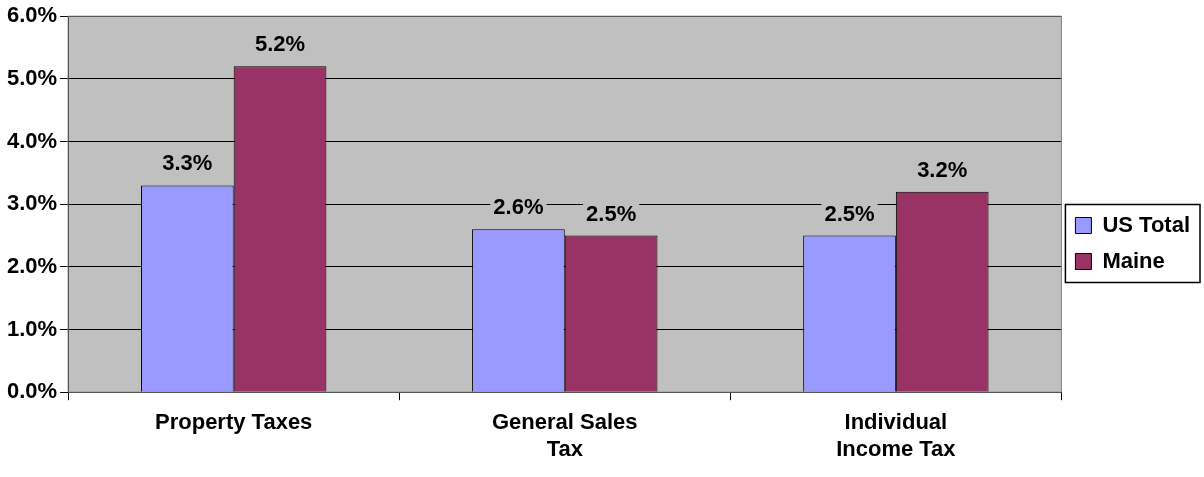 The height and width of the screenshot is (477, 1204). Describe the element at coordinates (518, 207) in the screenshot. I see `data-label: 2.6%` at that location.